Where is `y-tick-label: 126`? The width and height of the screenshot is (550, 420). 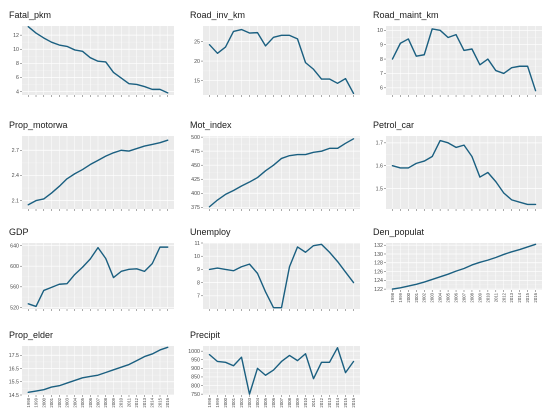
y-tick-label: 126 is located at coordinates (378, 272).